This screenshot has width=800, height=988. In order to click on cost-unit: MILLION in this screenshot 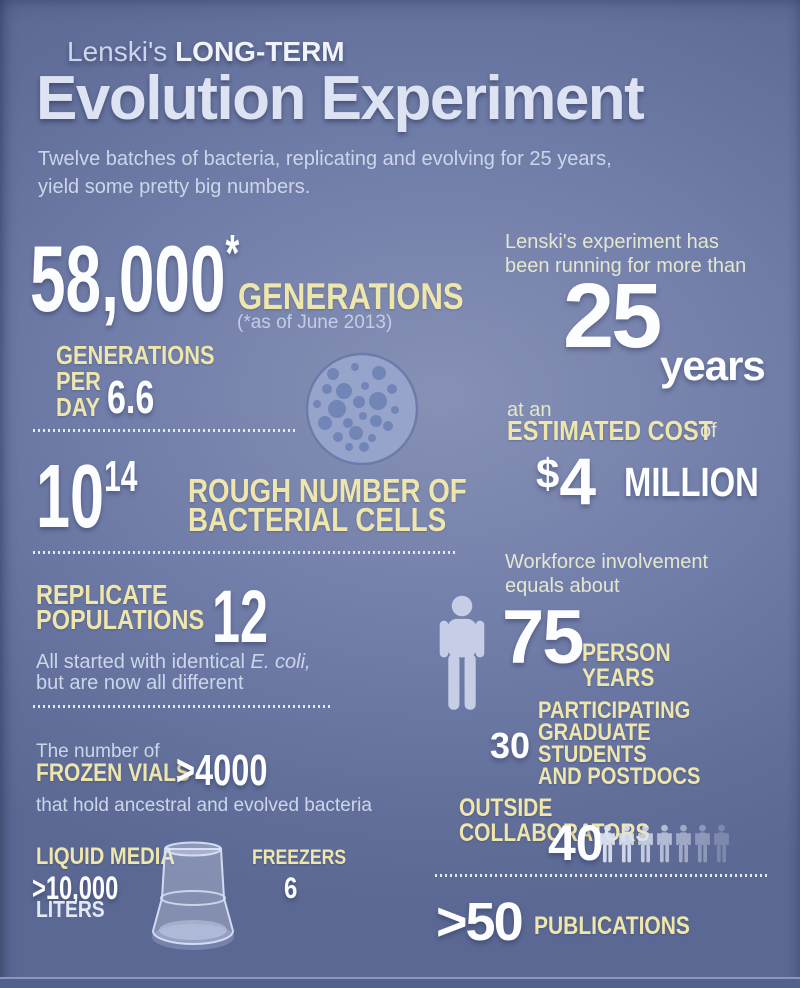, I will do `click(691, 482)`.